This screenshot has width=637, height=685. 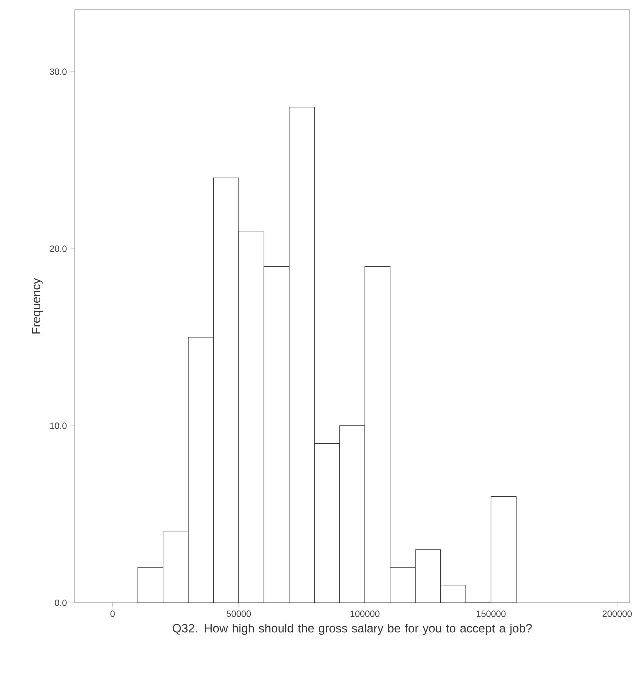 I want to click on x-tick-label: 0, so click(x=112, y=614).